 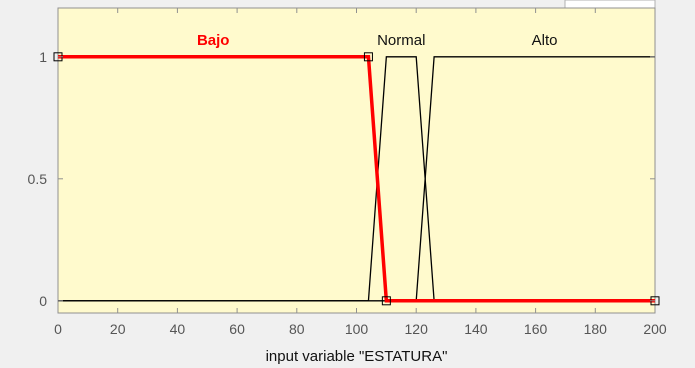 I want to click on x-tick-label: 40, so click(x=178, y=329).